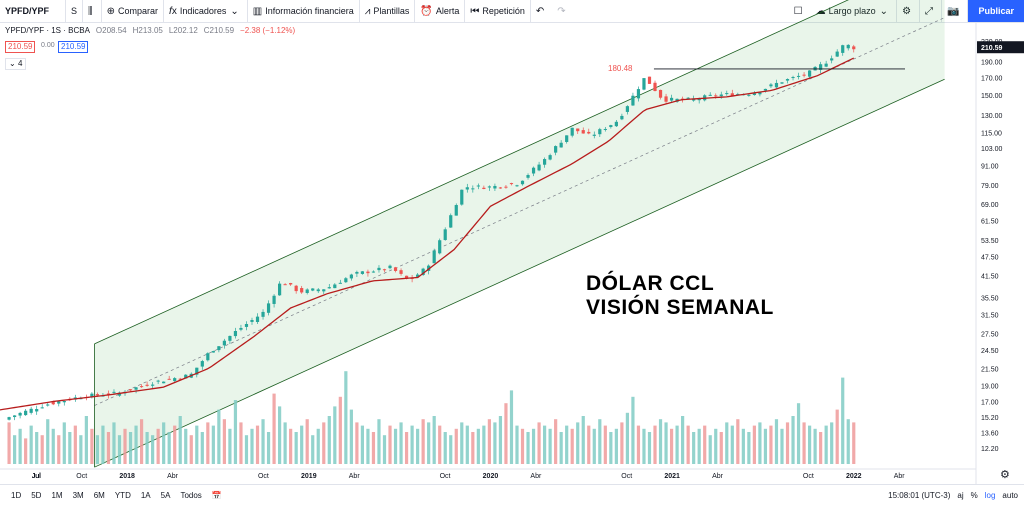  Describe the element at coordinates (16, 495) in the screenshot. I see `range-1d-button: 1D` at that location.